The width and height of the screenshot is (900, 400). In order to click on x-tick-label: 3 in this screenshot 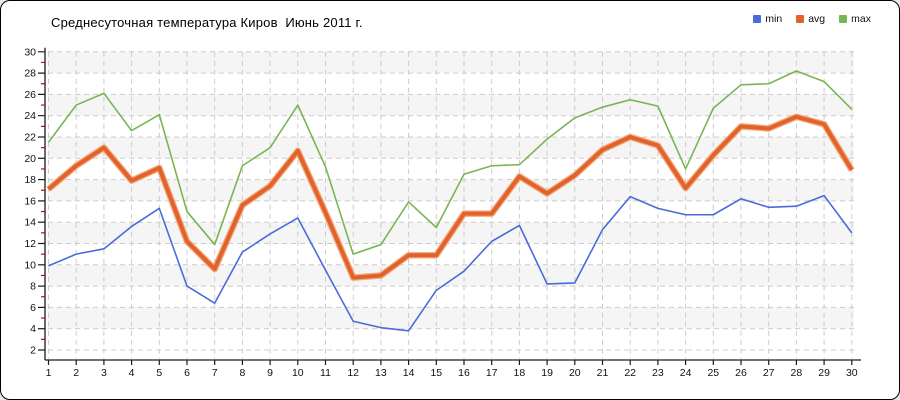, I will do `click(104, 373)`.